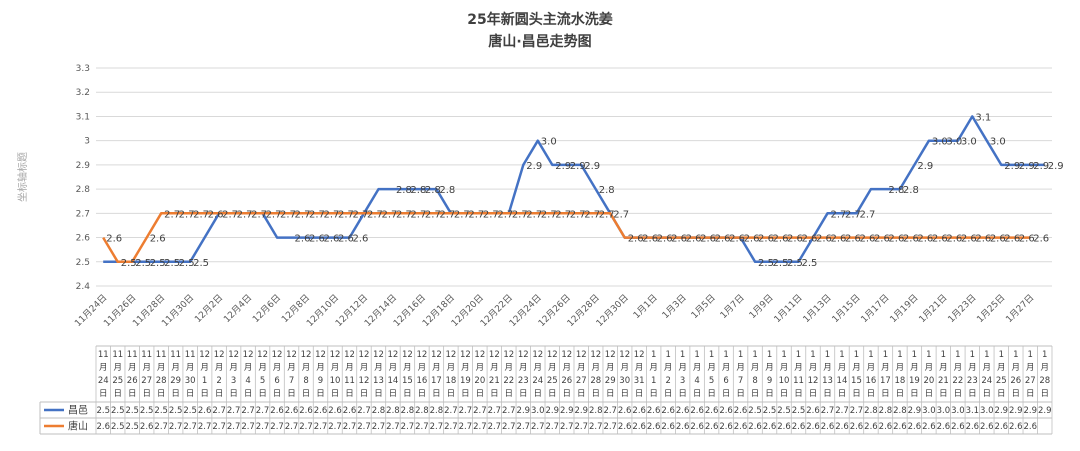  I want to click on chart-title: 25年新圆头主流水洗姜, so click(539, 19).